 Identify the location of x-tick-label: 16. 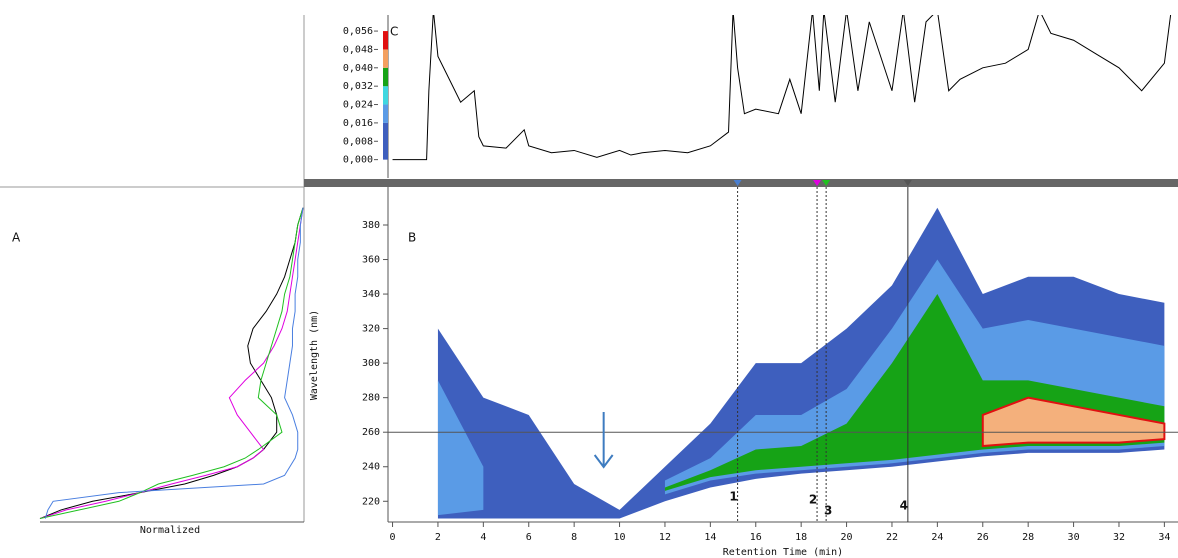
(756, 537).